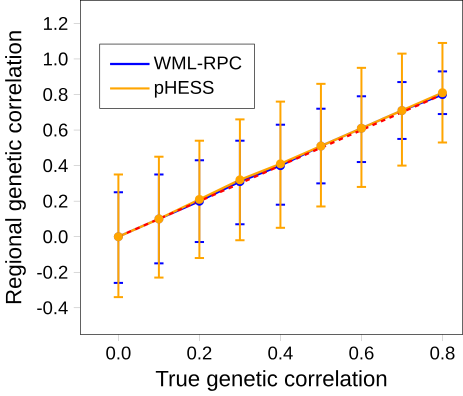 This screenshot has width=463, height=396. I want to click on x-tick-label: 0.2, so click(199, 353).